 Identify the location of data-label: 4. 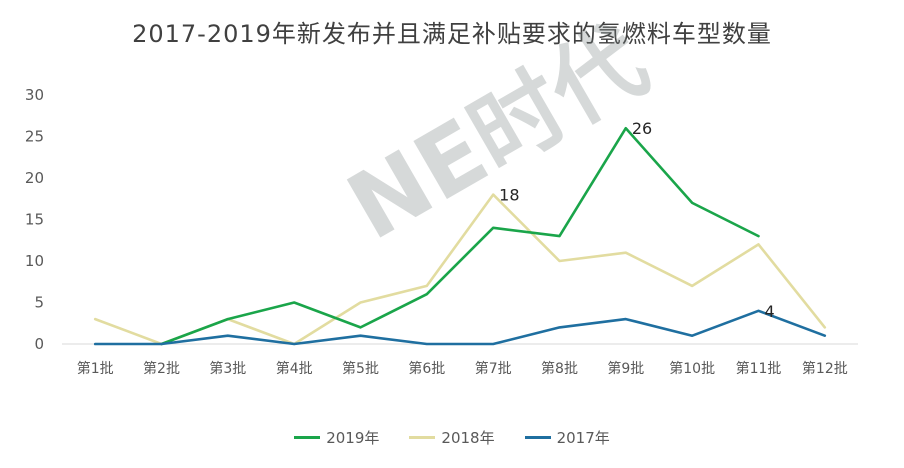
(770, 311).